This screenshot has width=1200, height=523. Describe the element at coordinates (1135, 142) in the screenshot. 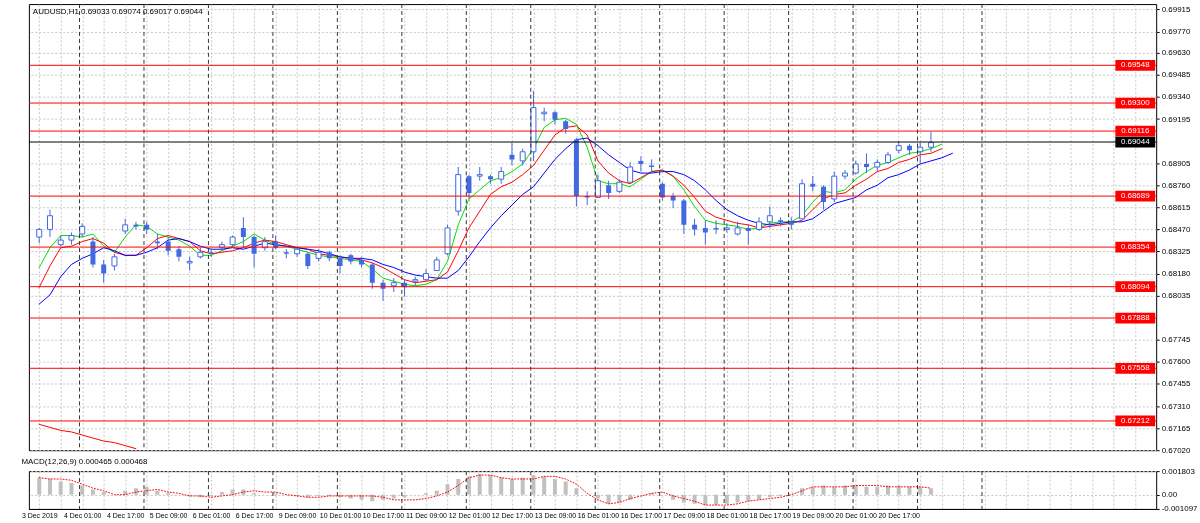

I see `ref-line-label: 0.69044` at that location.